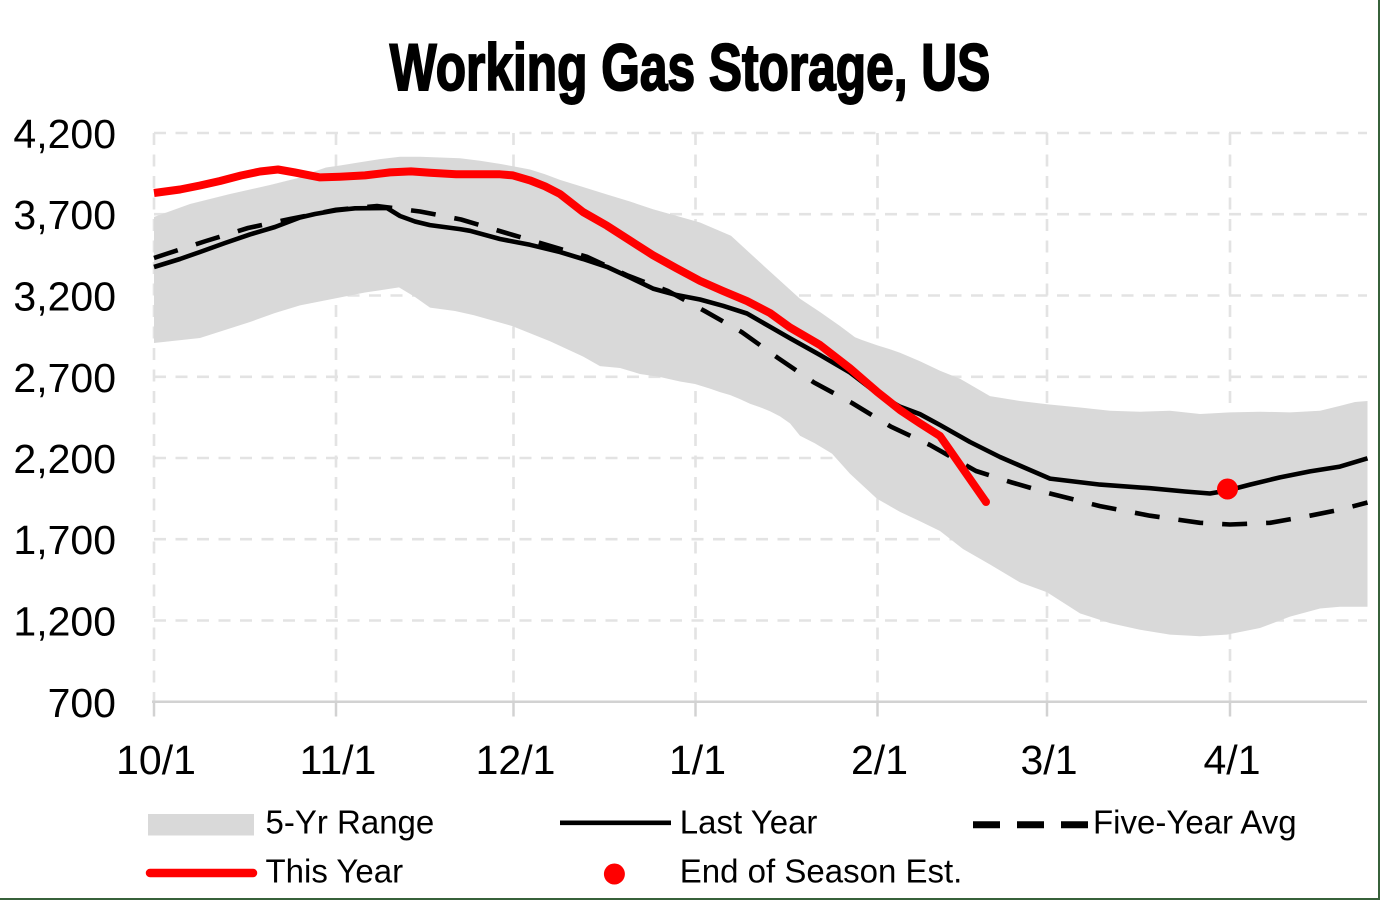  What do you see at coordinates (64, 459) in the screenshot?
I see `svg-text: 2,200` at bounding box center [64, 459].